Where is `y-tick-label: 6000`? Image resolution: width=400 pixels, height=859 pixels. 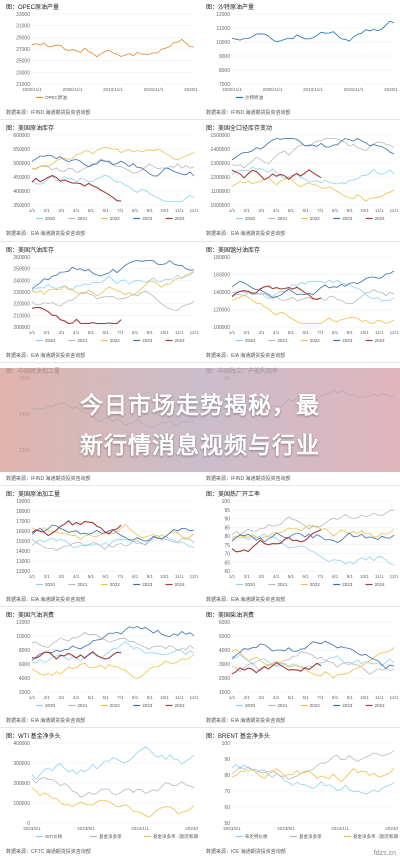
y-tick-label: 6000 is located at coordinates (24, 665).